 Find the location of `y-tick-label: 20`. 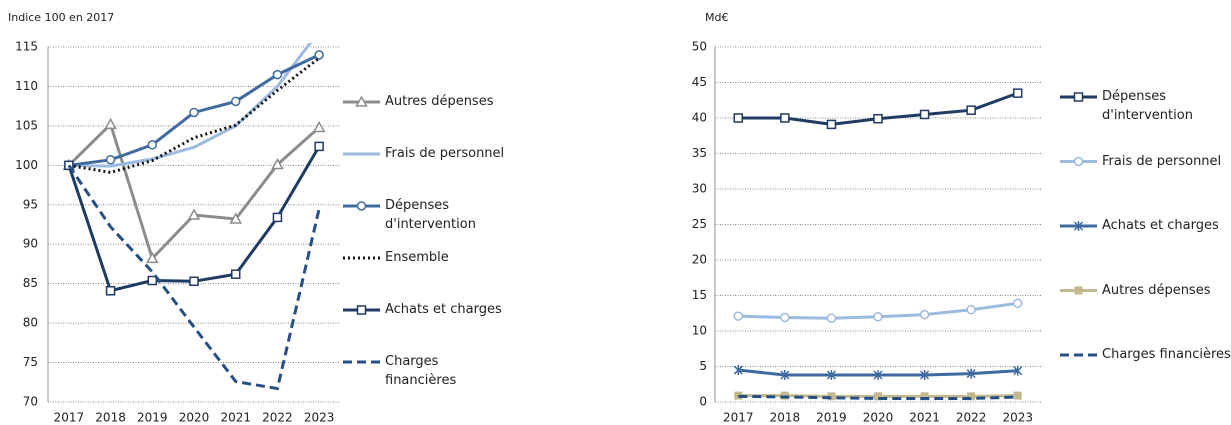

y-tick-label: 20 is located at coordinates (699, 260).